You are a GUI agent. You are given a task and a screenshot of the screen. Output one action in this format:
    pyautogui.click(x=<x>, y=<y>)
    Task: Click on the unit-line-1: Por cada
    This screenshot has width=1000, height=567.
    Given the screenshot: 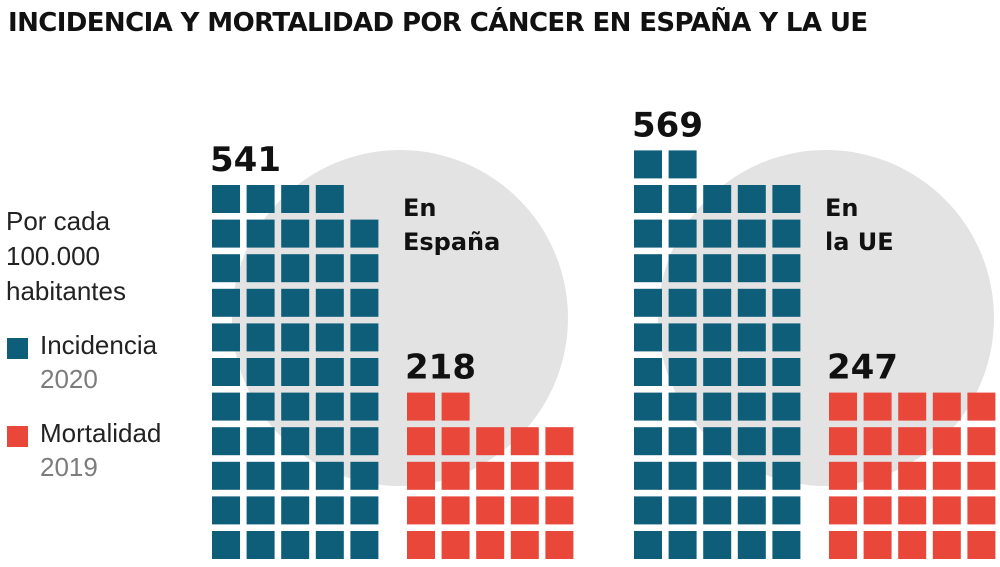 What is the action you would take?
    pyautogui.click(x=58, y=221)
    